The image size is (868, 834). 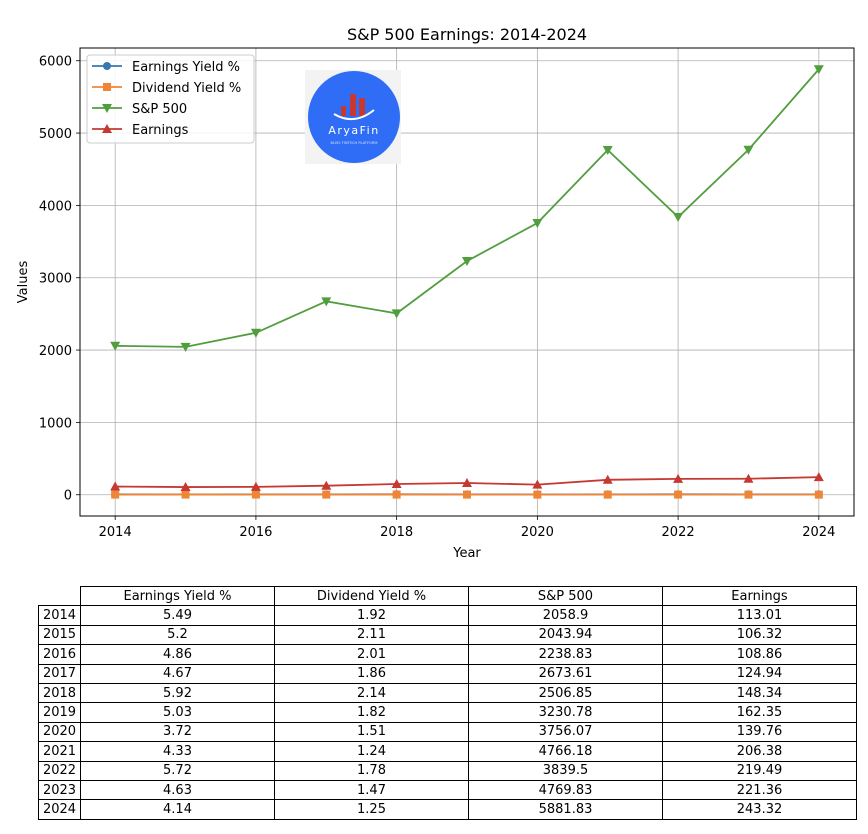 What do you see at coordinates (177, 732) in the screenshot?
I see `table-cell: 3.72` at bounding box center [177, 732].